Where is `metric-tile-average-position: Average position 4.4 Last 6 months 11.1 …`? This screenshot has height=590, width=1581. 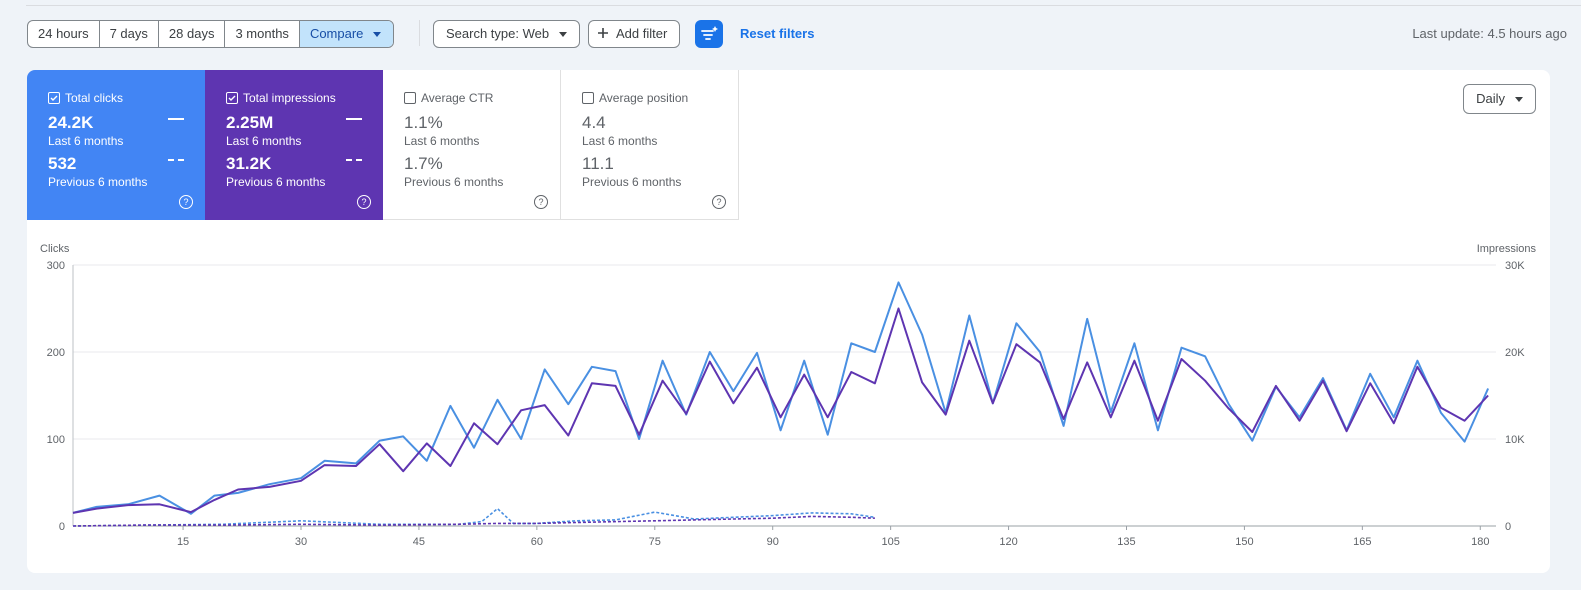
metric-tile-average-position: Average position 4.4 Last 6 months 11.1 … is located at coordinates (650, 145).